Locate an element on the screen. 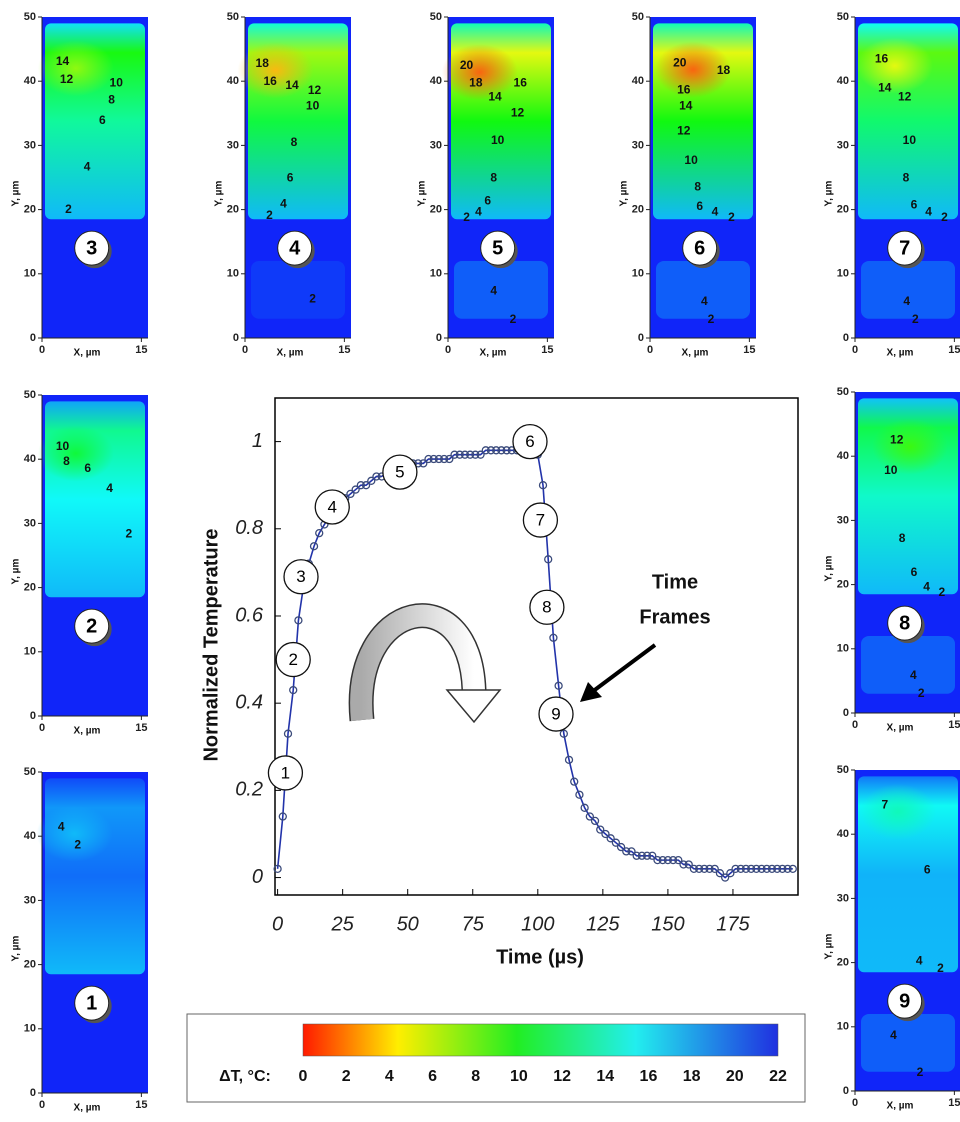  x-tick-label: 125 is located at coordinates (603, 924).